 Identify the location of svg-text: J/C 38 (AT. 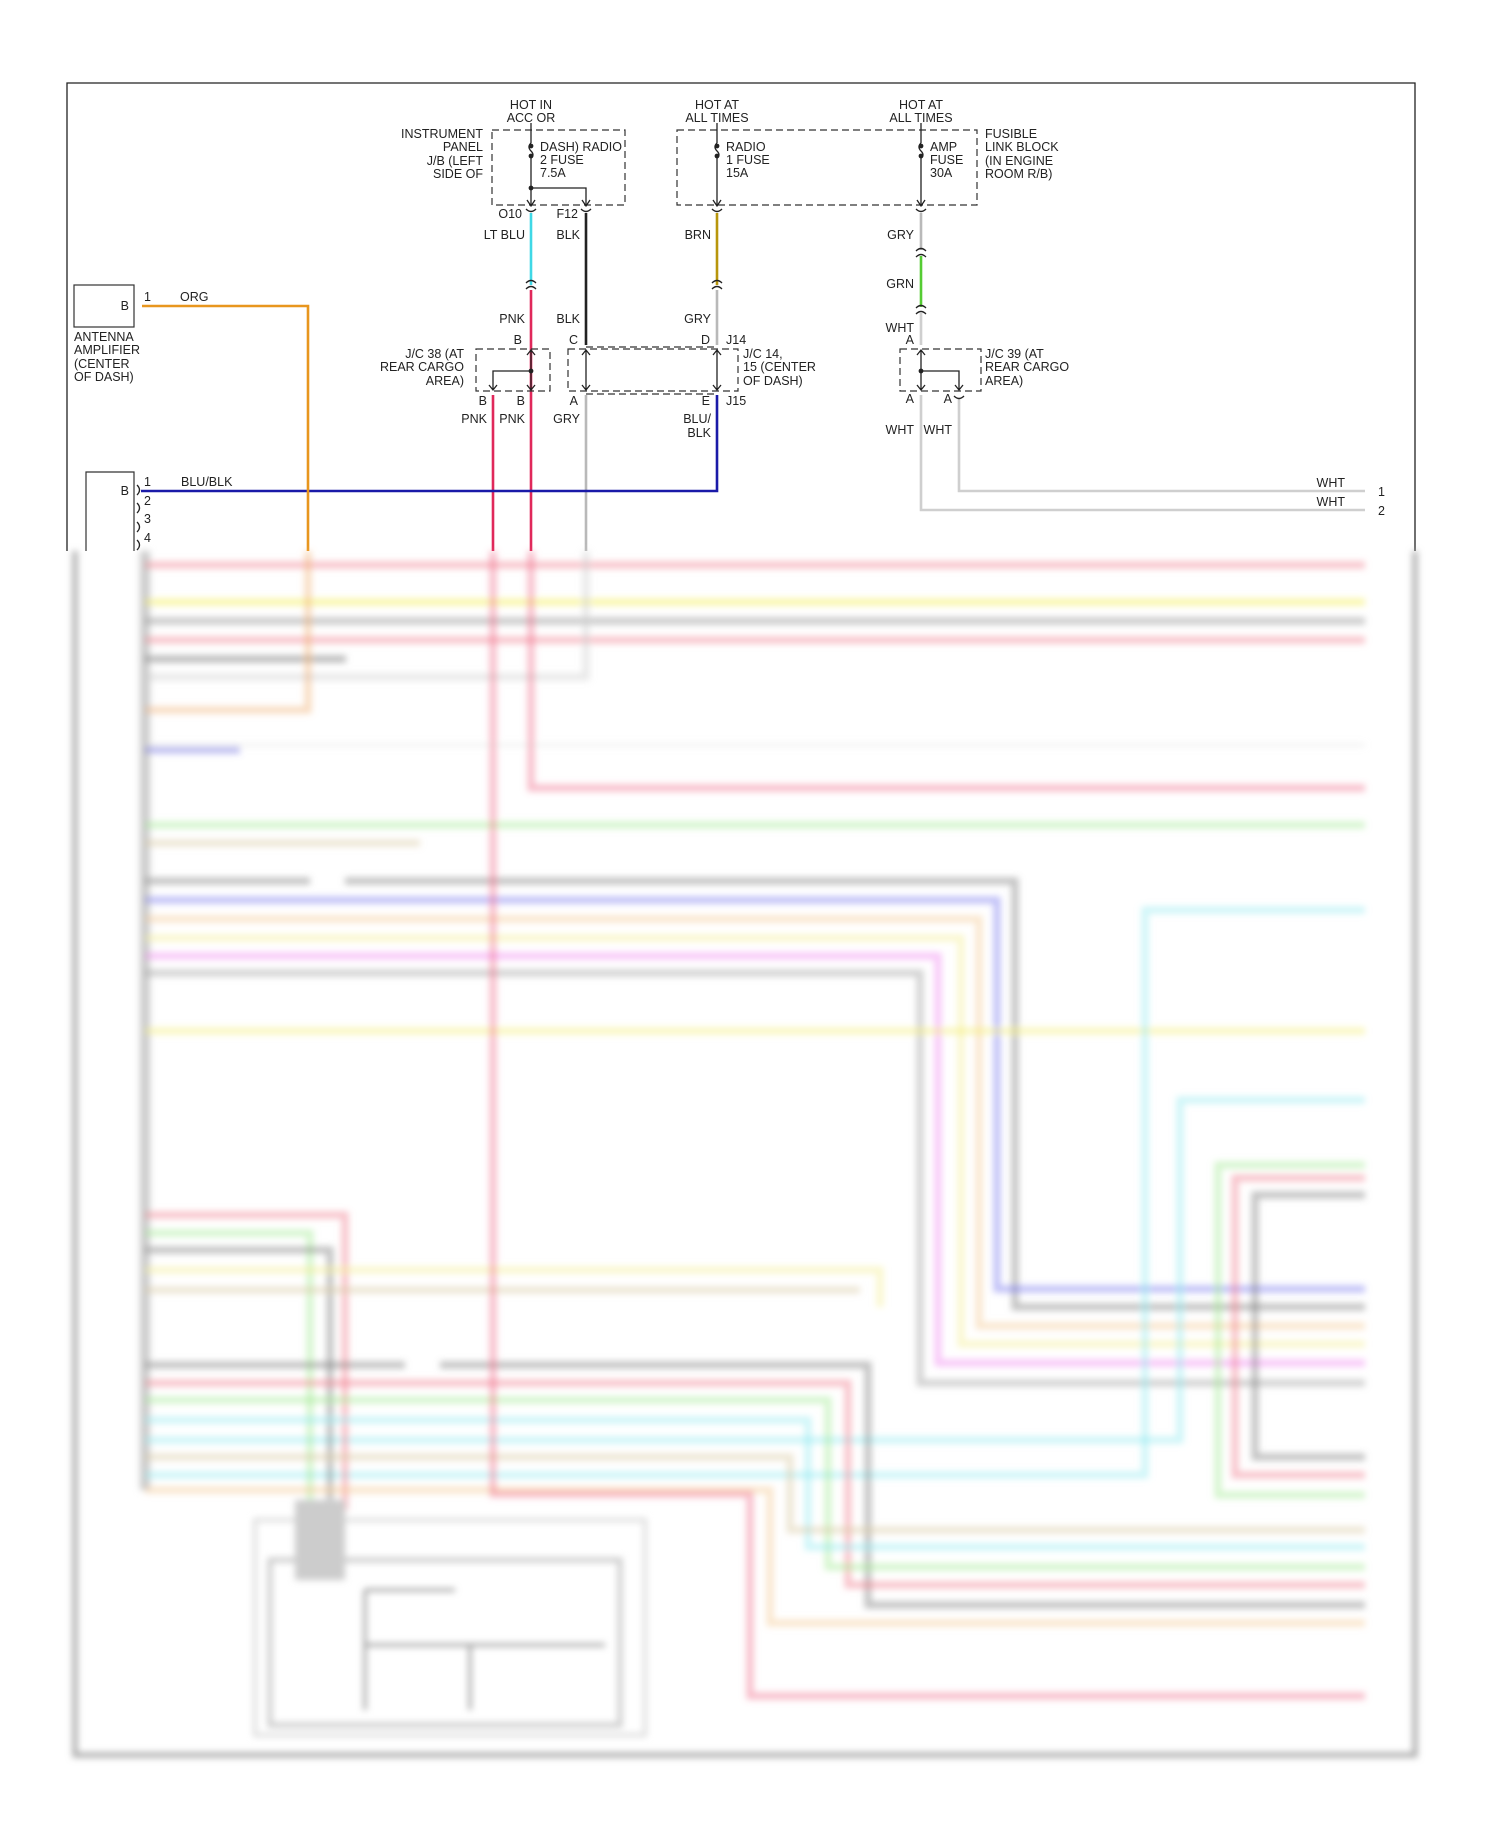
(434, 354).